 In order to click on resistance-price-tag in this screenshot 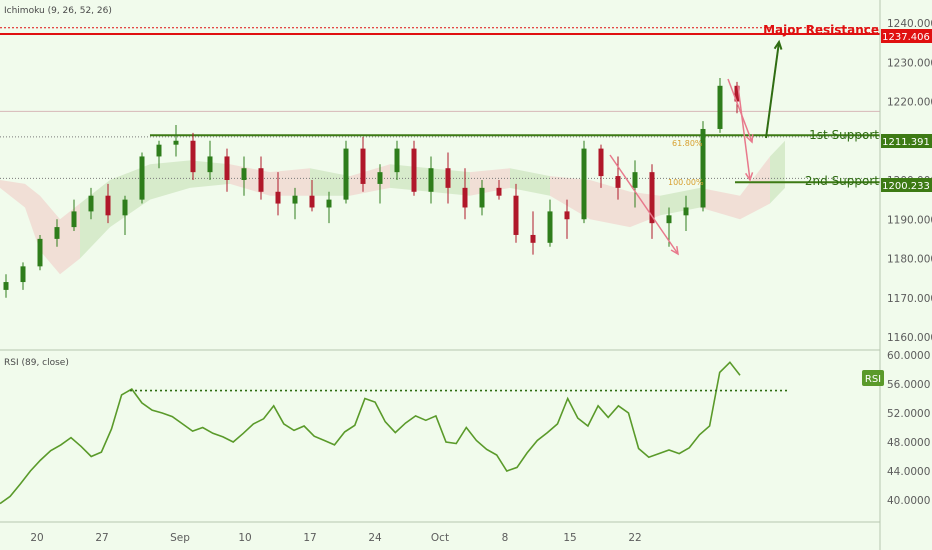, I will do `click(906, 36)`.